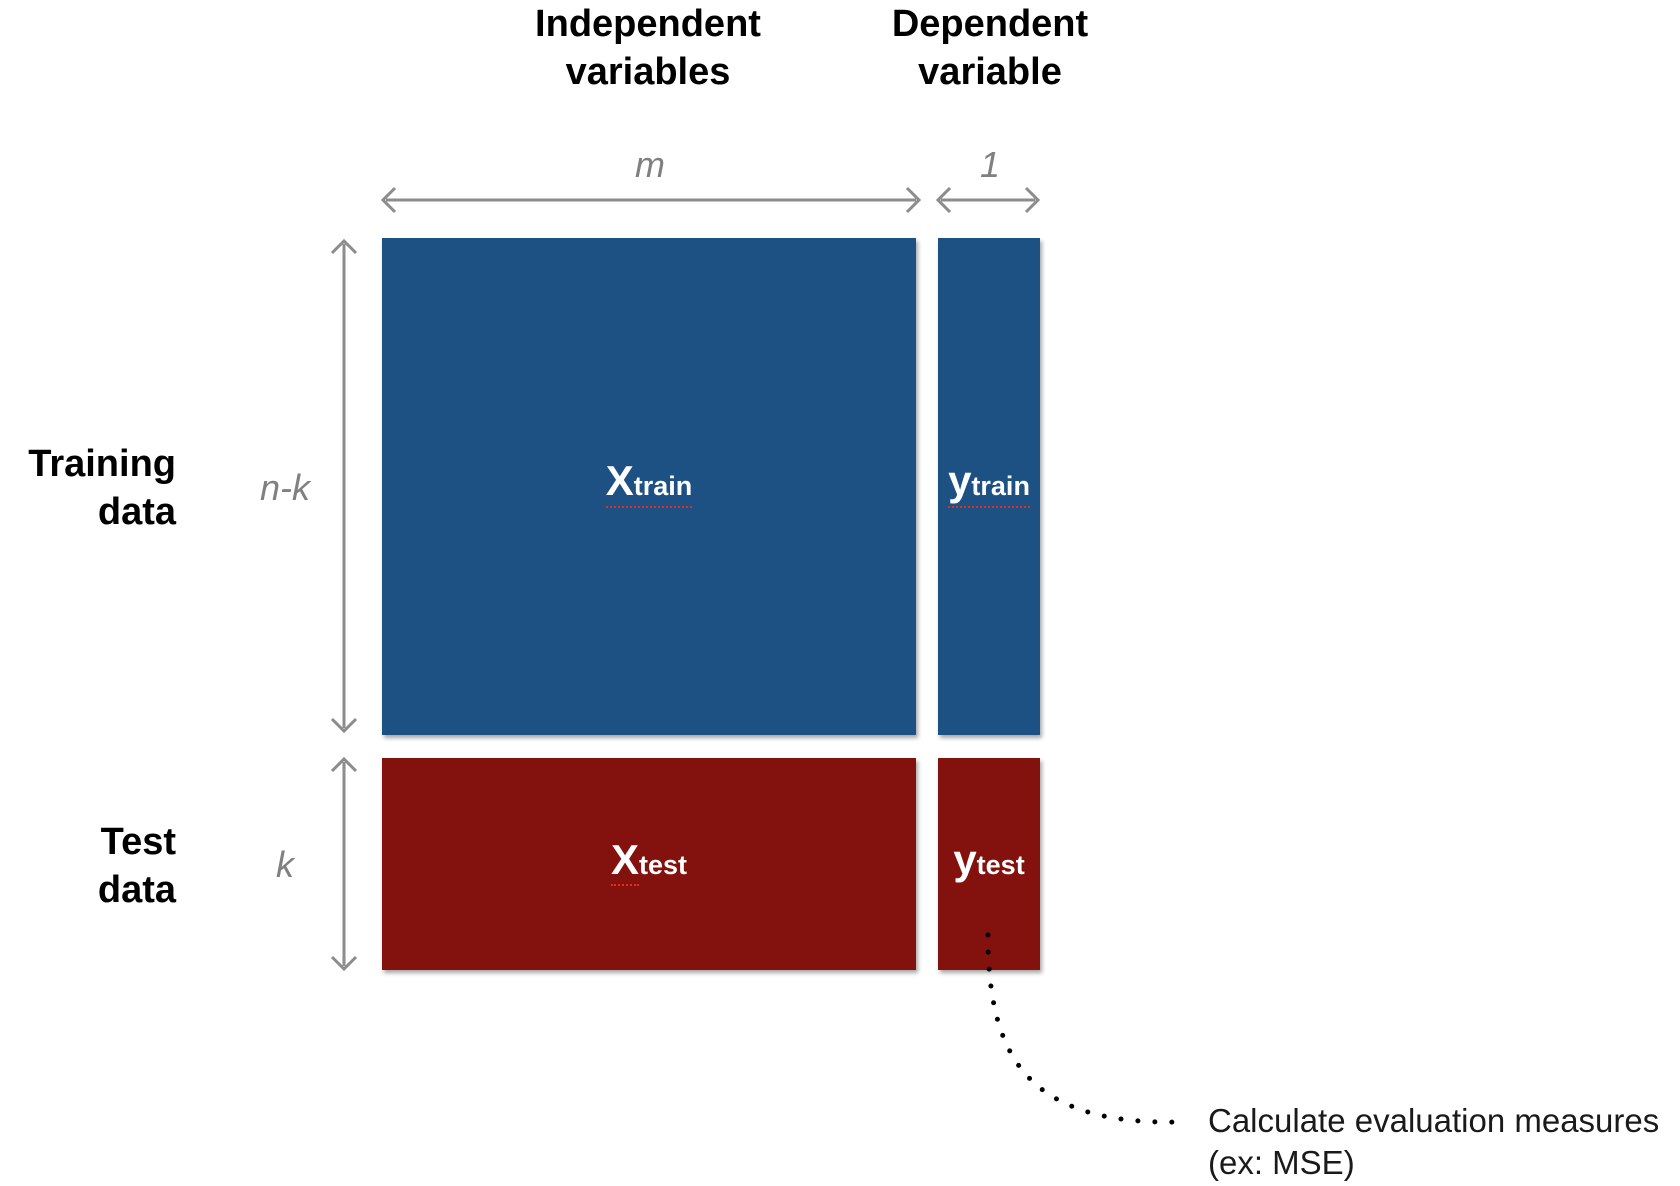 Image resolution: width=1680 pixels, height=1186 pixels. I want to click on dimension-k-label: k, so click(285, 864).